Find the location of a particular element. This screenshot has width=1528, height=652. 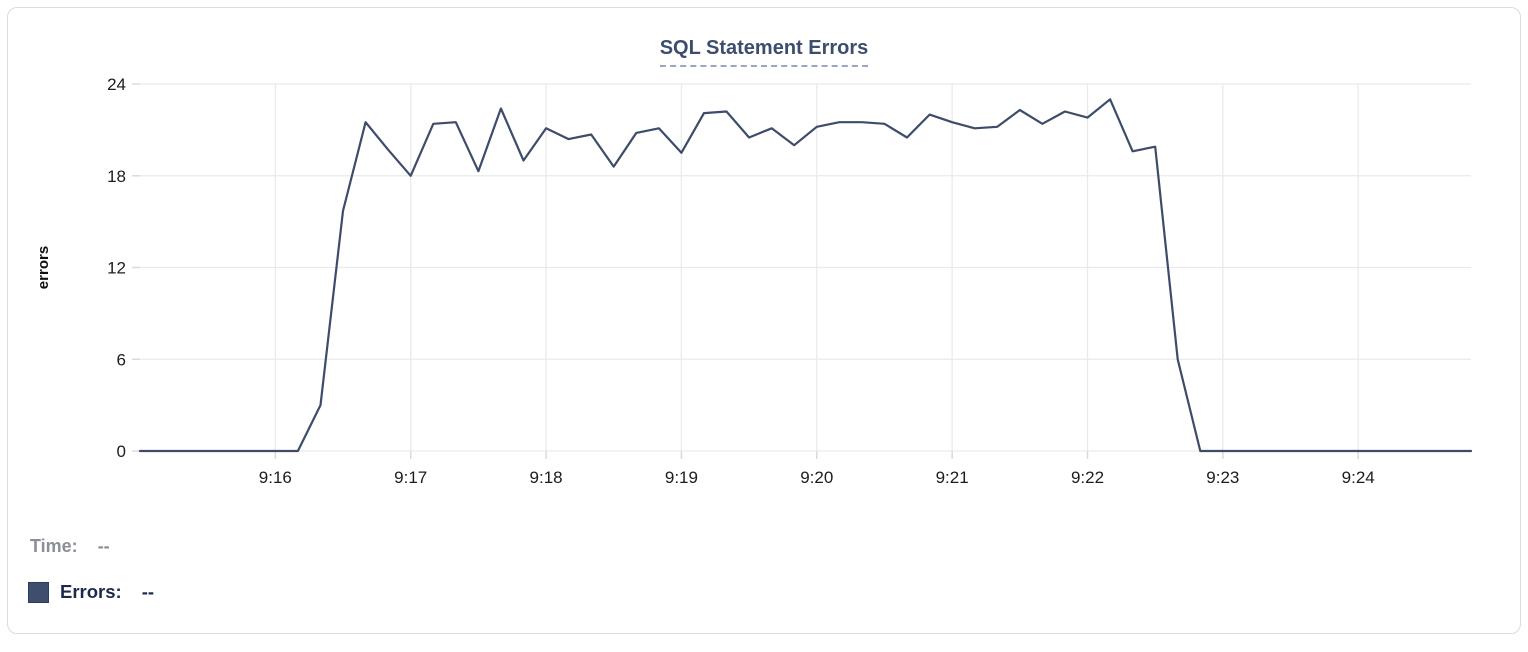

x-tick-label: 9:19 is located at coordinates (681, 477).